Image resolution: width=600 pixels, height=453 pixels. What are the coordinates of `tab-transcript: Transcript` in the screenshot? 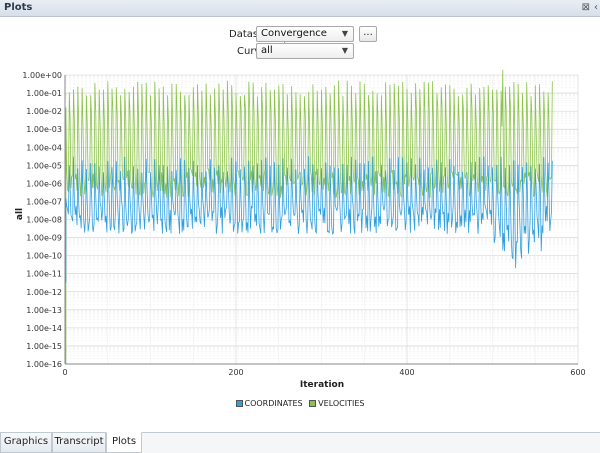 It's located at (79, 443).